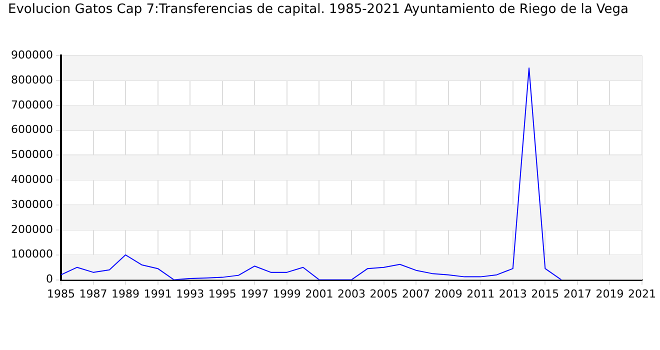  What do you see at coordinates (254, 293) in the screenshot?
I see `x-tick-label: 1997` at bounding box center [254, 293].